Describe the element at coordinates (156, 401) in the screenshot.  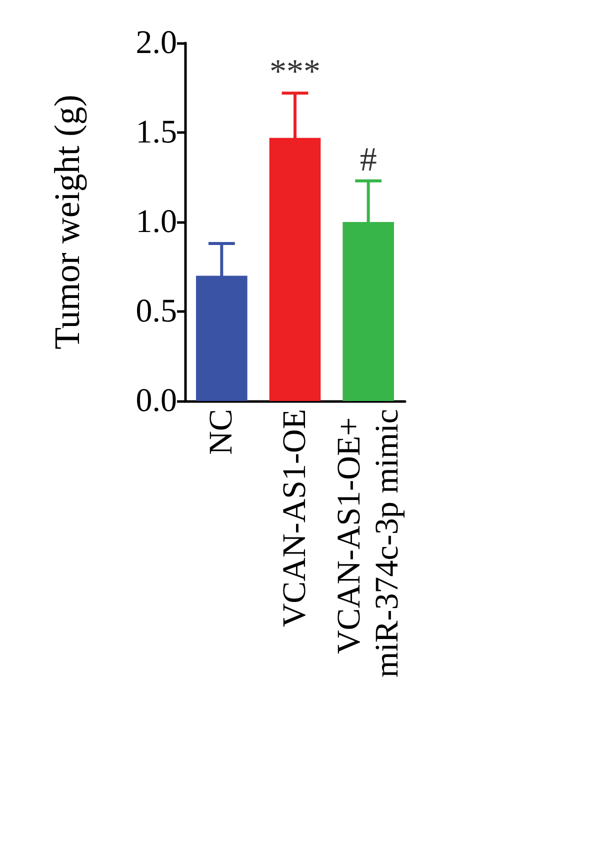
I see `y-tick-label: 0.0` at that location.